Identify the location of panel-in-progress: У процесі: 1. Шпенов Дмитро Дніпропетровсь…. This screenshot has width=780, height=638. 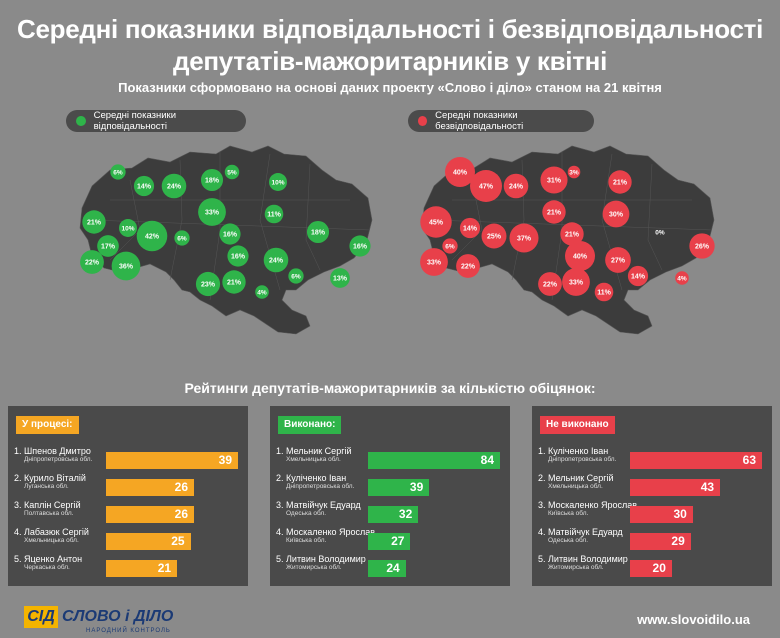
(128, 496).